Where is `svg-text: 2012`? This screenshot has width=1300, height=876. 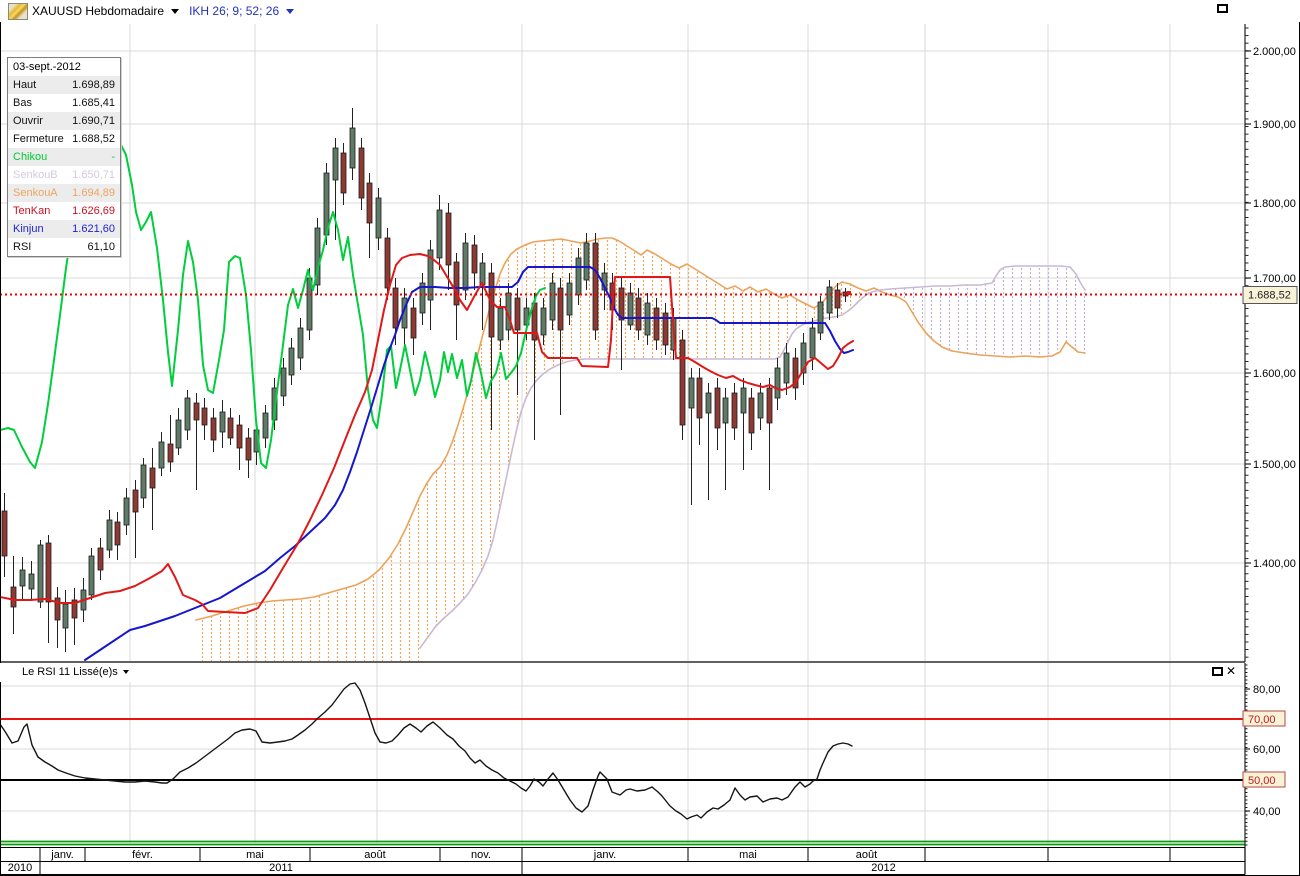 svg-text: 2012 is located at coordinates (883, 868).